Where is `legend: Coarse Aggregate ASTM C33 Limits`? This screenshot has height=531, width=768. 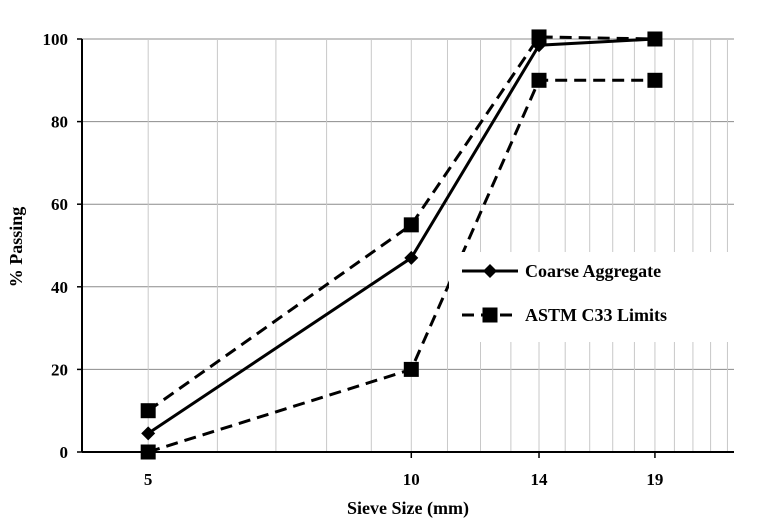
legend: Coarse Aggregate ASTM C33 Limits is located at coordinates (592, 297).